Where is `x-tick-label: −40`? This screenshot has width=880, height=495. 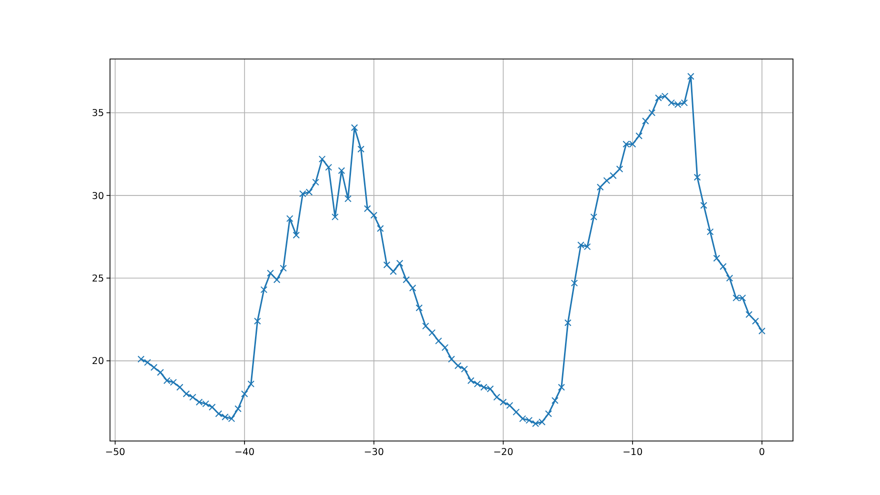 x-tick-label: −40 is located at coordinates (244, 452).